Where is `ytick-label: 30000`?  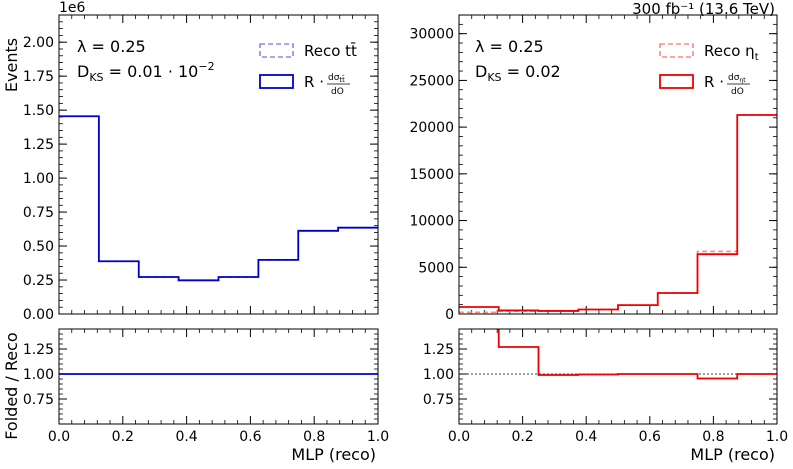
ytick-label: 30000 is located at coordinates (431, 35).